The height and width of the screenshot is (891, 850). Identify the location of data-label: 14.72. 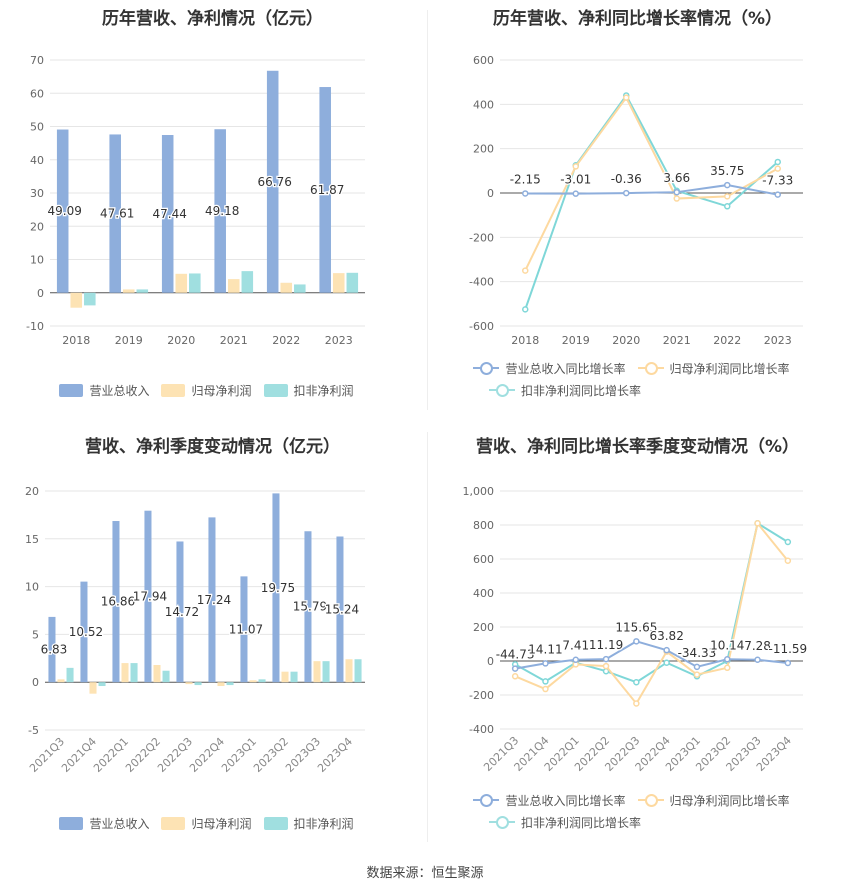
(182, 612).